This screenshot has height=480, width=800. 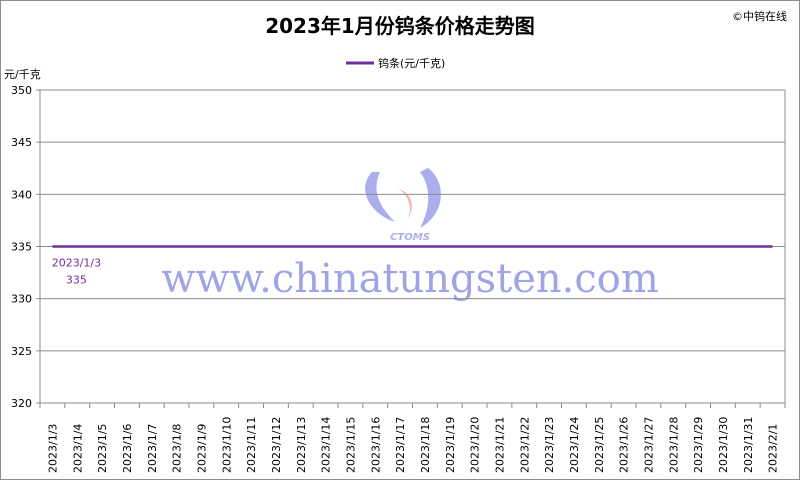 What do you see at coordinates (152, 448) in the screenshot?
I see `x-tick-label: 2023/1/7` at bounding box center [152, 448].